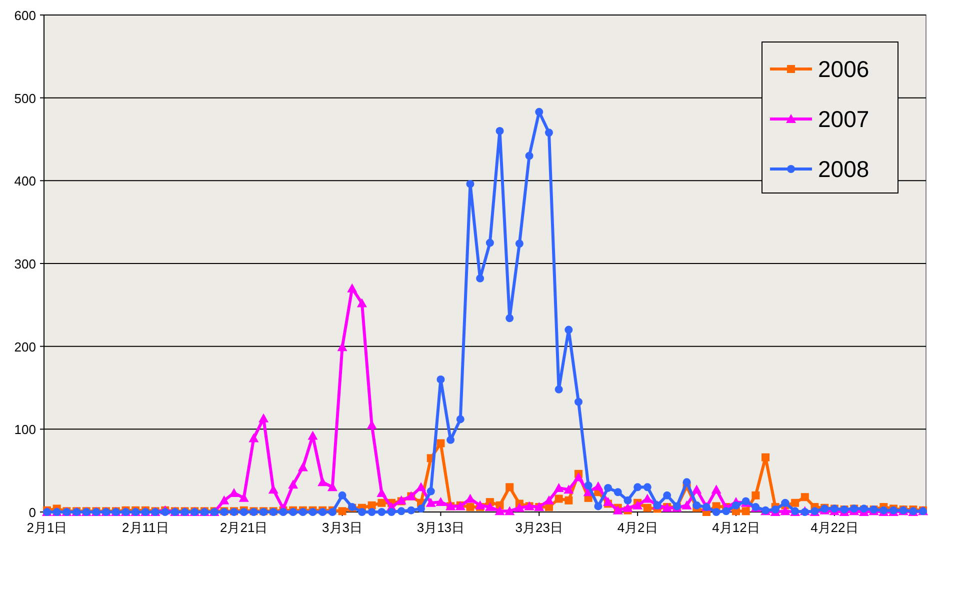  I want to click on y-tick-label: 0, so click(32, 512).